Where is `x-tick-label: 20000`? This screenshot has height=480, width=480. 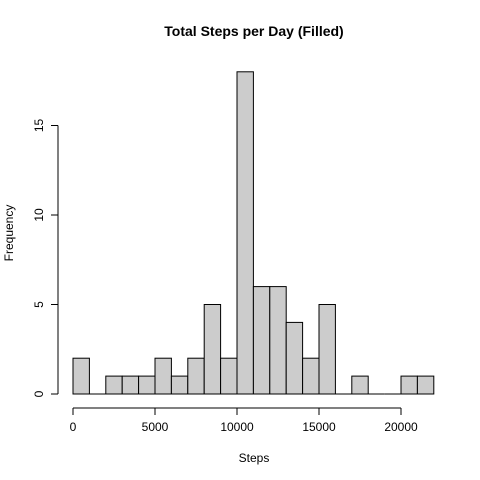
x-tick-label: 20000 is located at coordinates (401, 427).